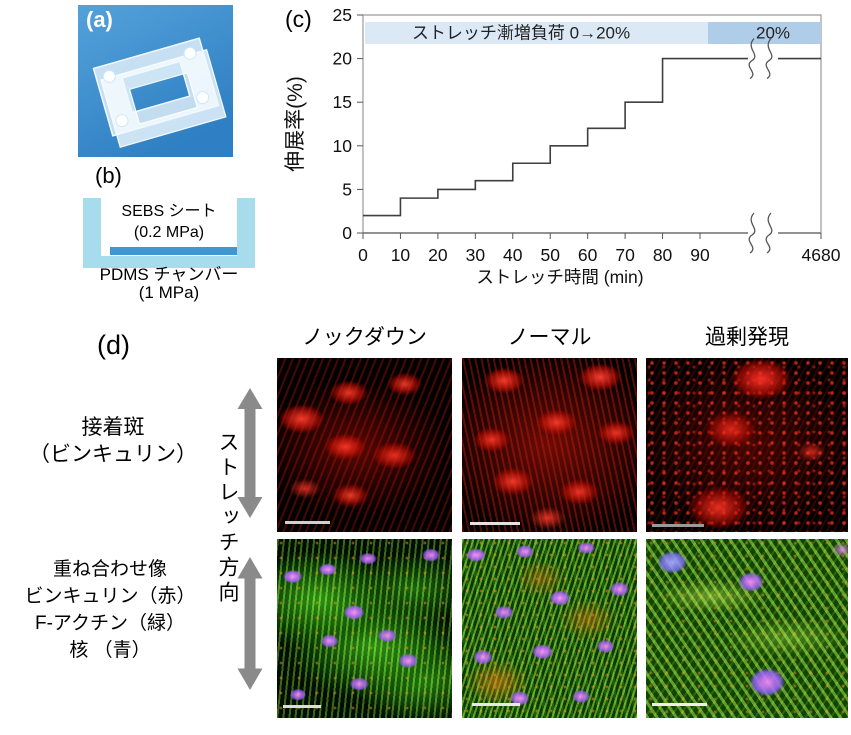 This screenshot has width=851, height=735. I want to click on panel-d-label: (d), so click(113, 345).